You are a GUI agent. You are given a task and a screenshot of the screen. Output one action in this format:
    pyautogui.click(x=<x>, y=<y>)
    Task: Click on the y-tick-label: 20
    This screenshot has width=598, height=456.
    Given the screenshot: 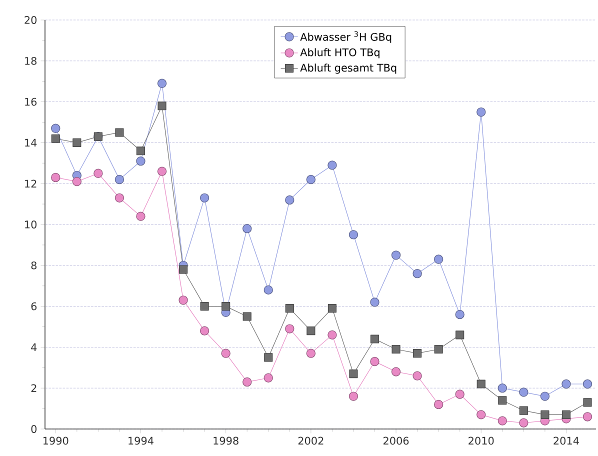 What is the action you would take?
    pyautogui.click(x=30, y=20)
    